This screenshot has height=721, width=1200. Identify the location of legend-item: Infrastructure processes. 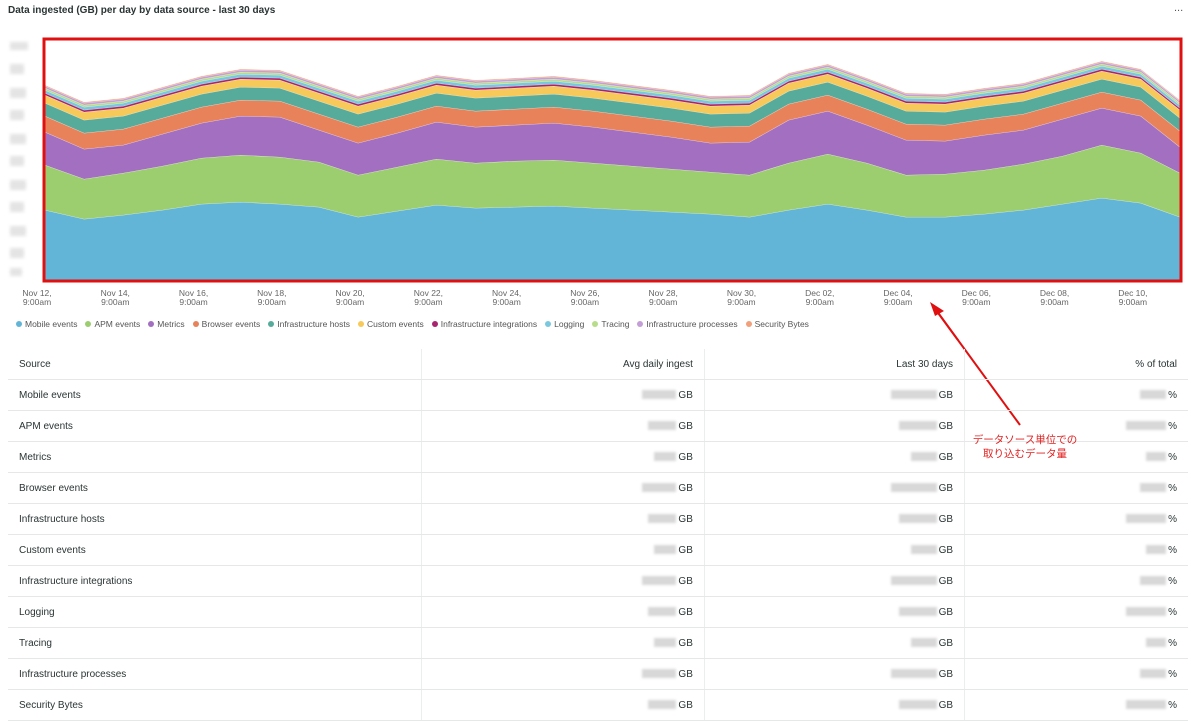
(687, 324).